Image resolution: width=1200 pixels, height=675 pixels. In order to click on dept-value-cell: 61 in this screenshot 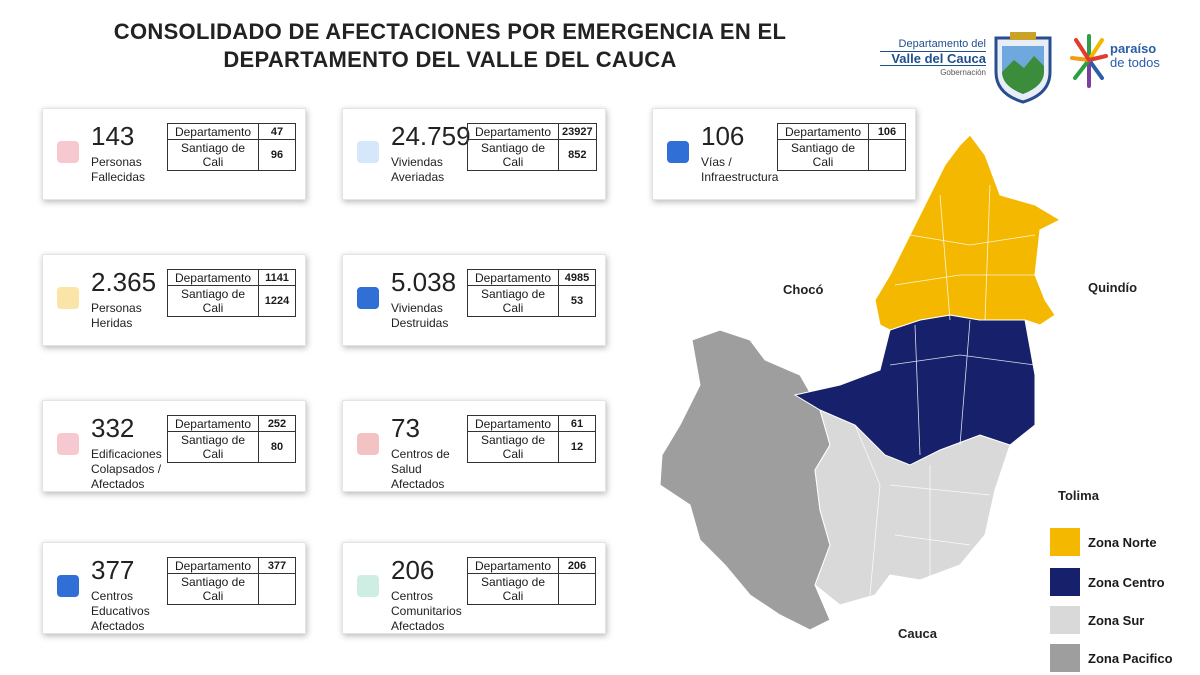, I will do `click(577, 423)`.